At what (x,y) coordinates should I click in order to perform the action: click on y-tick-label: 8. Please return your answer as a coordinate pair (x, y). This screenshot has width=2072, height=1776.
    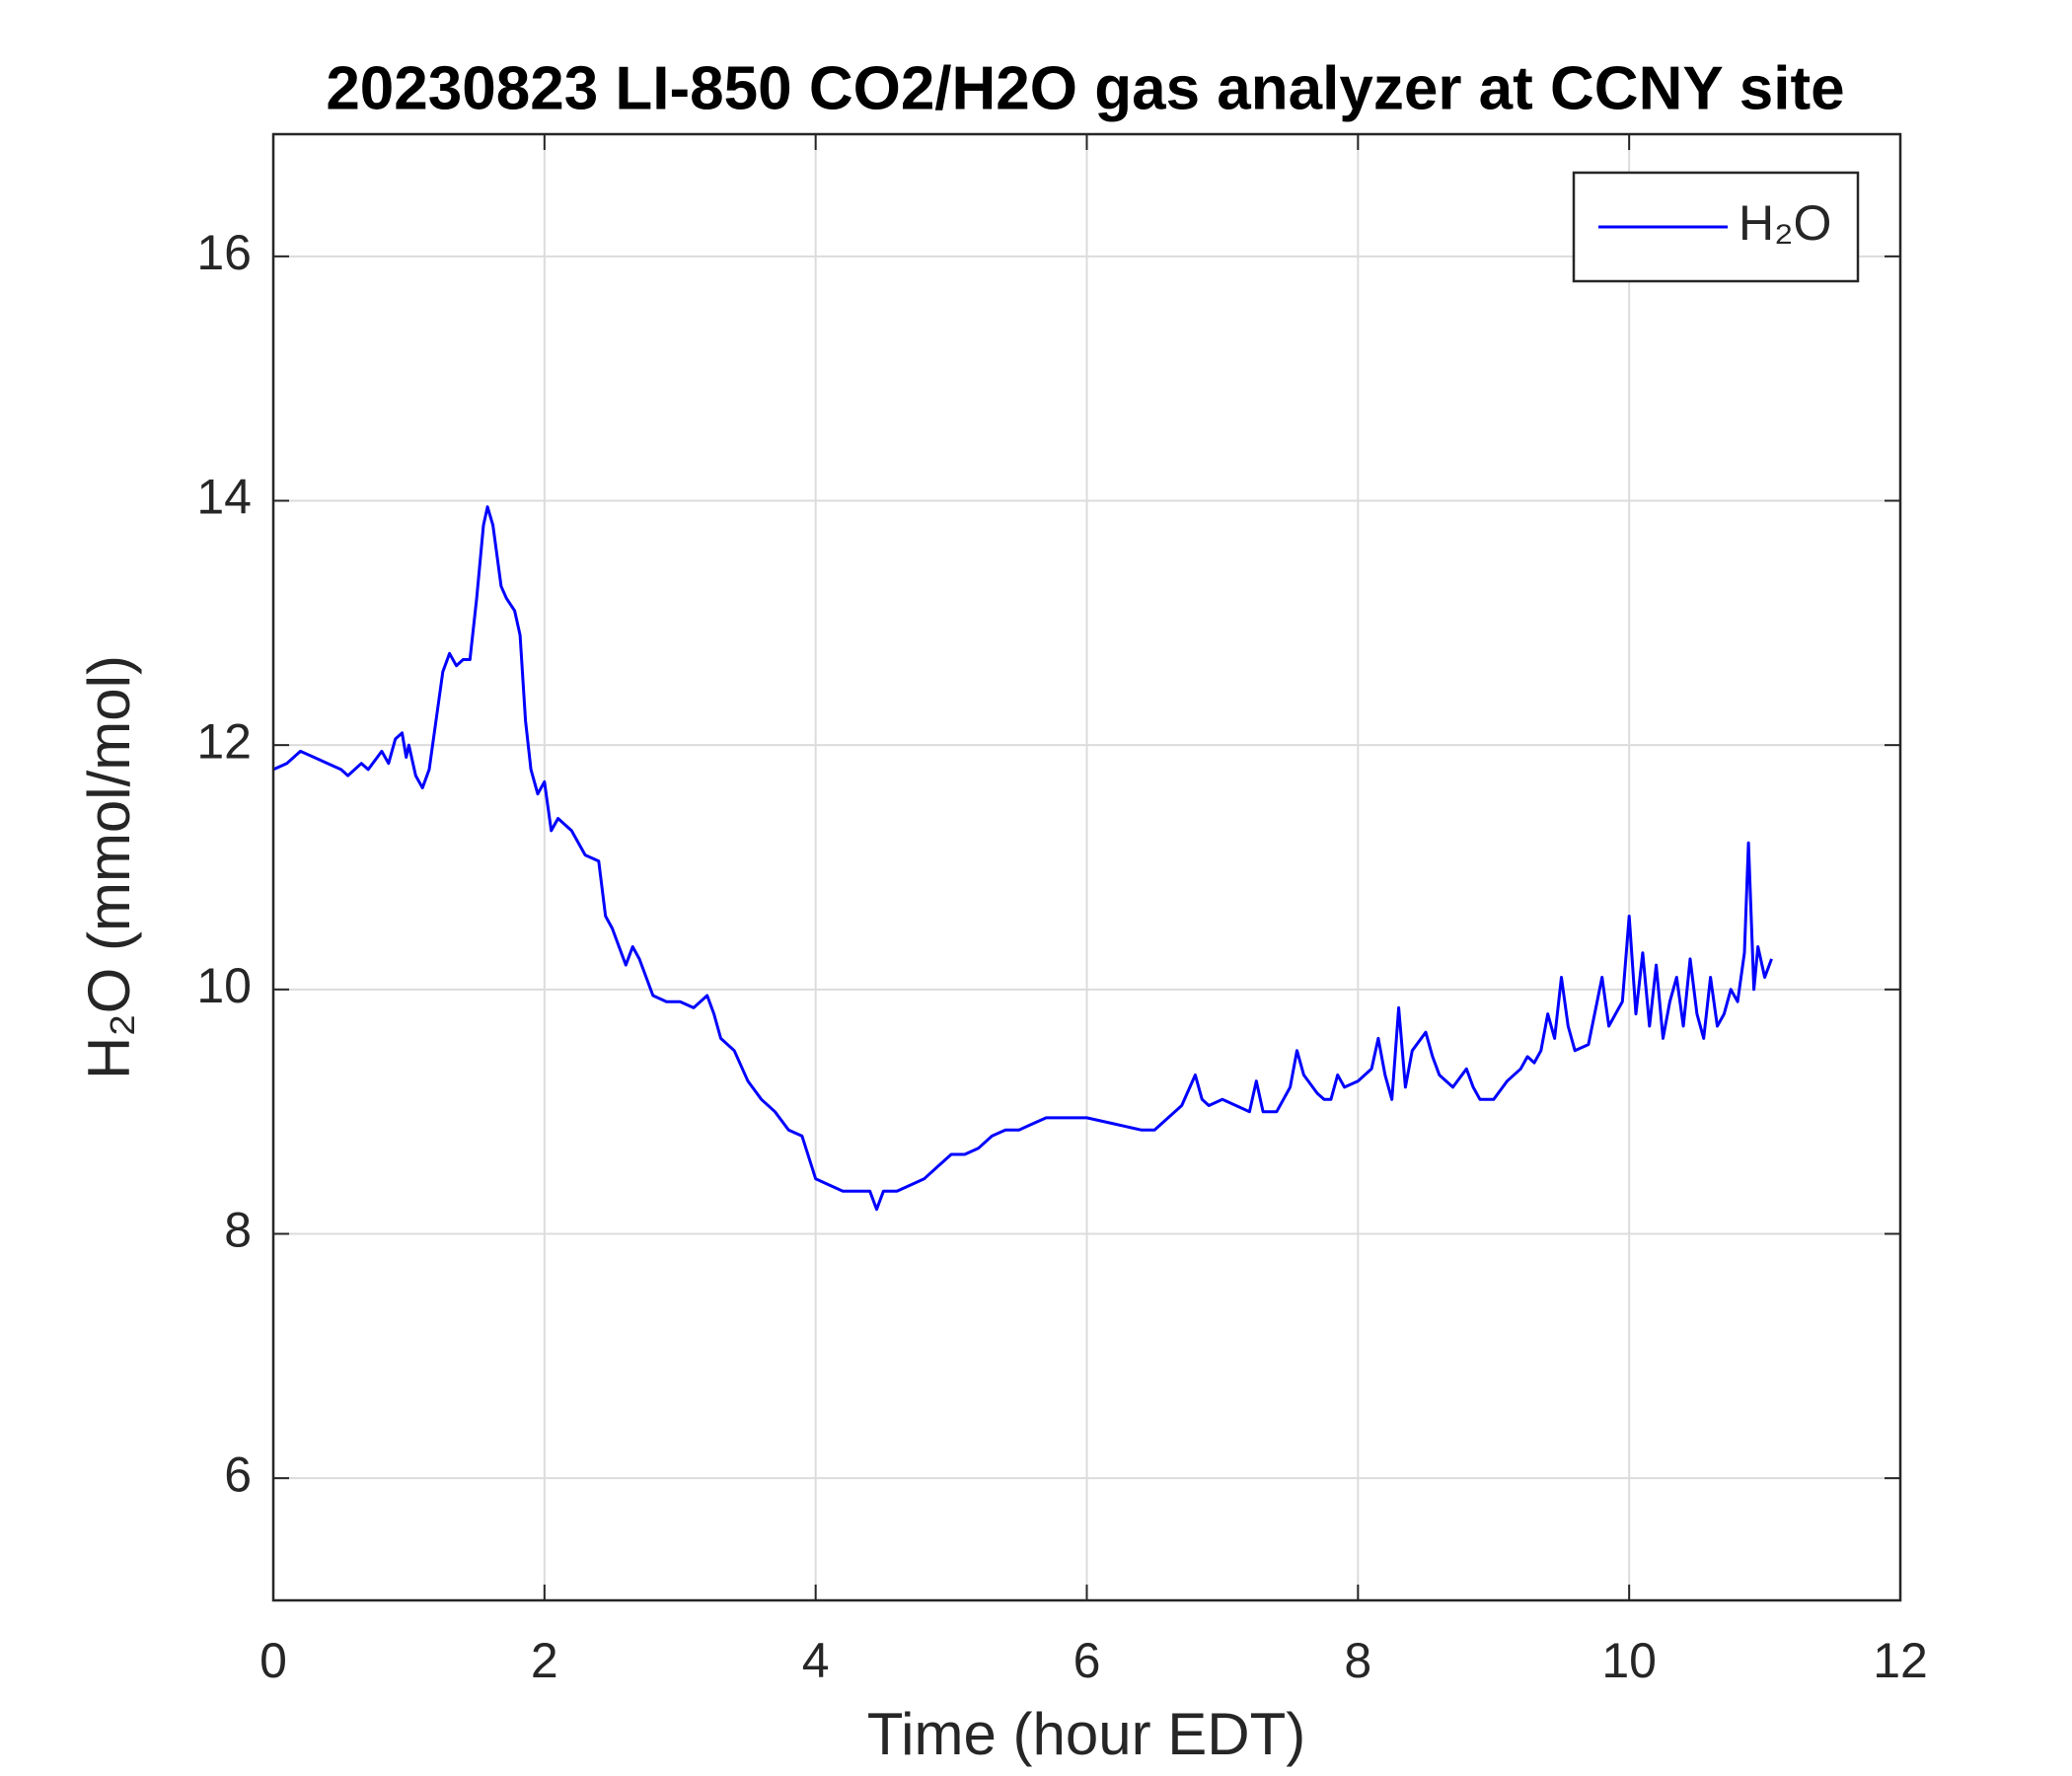
    Looking at the image, I should click on (238, 1231).